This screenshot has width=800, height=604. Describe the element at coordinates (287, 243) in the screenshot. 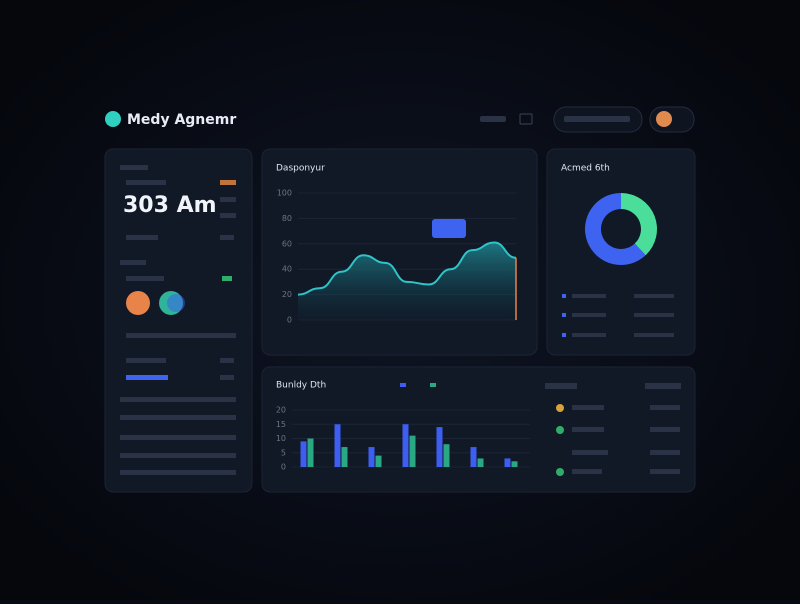

I see `y-tick-label: 60` at that location.